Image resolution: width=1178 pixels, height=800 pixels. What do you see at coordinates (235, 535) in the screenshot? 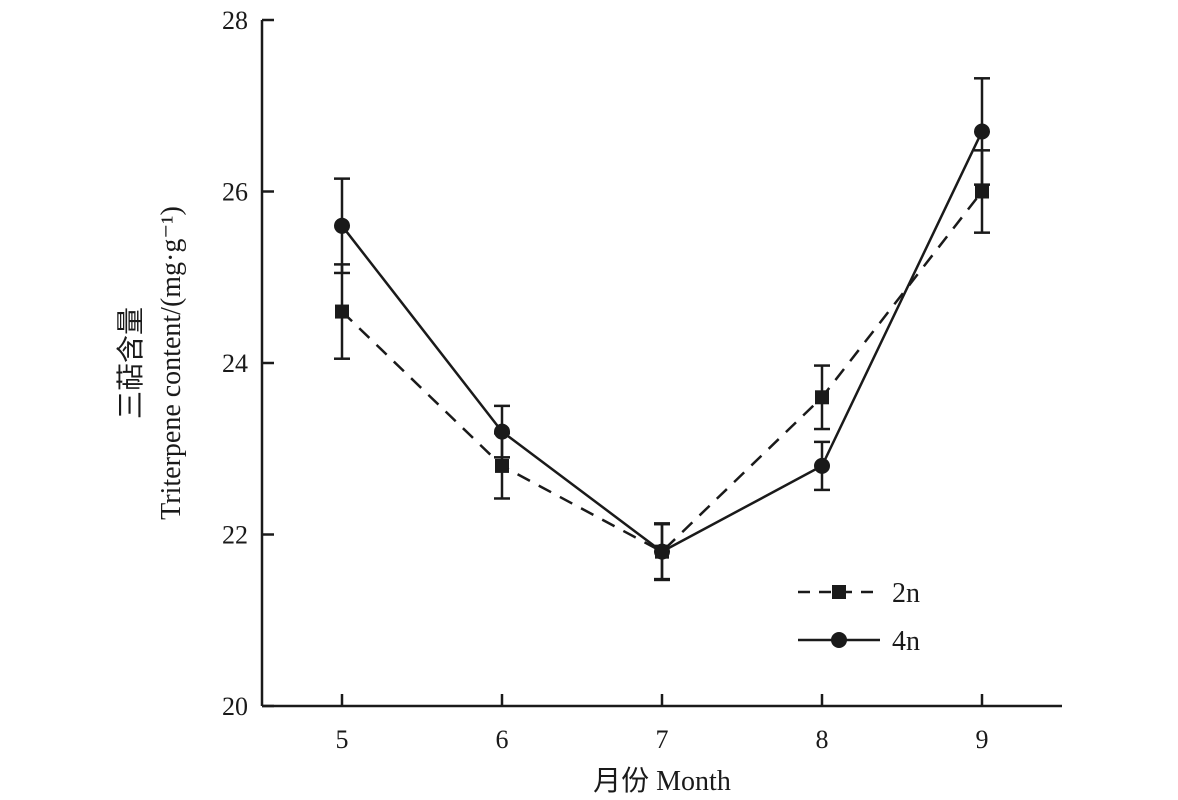
I see `y-tick-label: 22` at bounding box center [235, 535].